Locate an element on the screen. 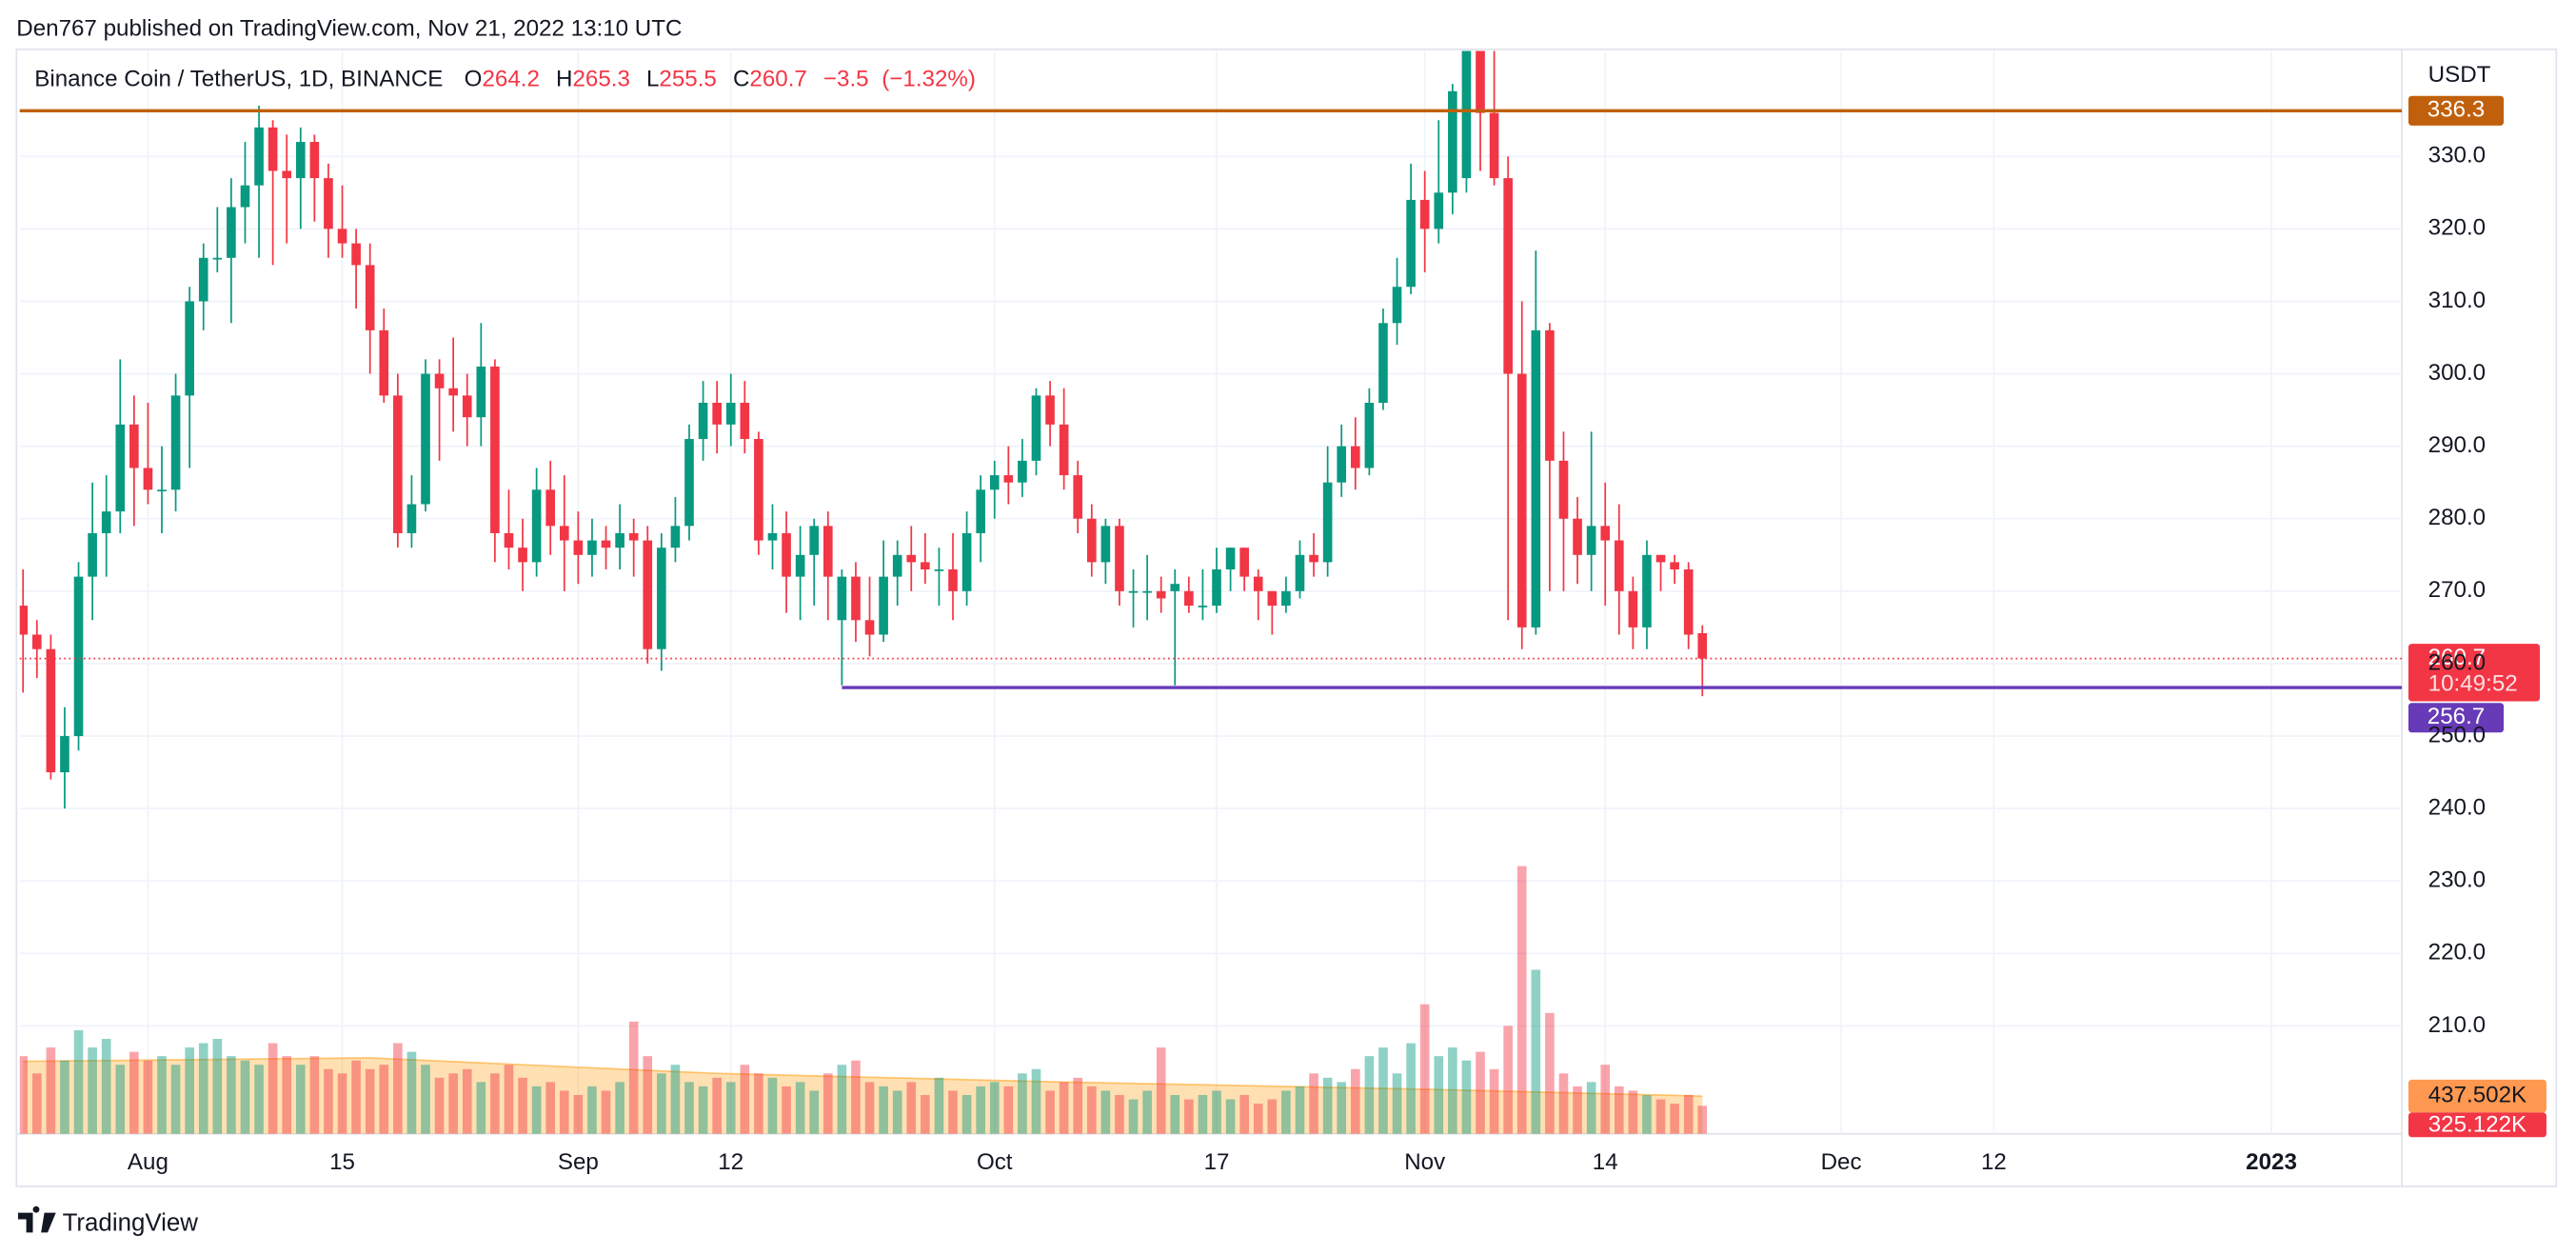 The width and height of the screenshot is (2576, 1255). brand-name: TradingView is located at coordinates (131, 1223).